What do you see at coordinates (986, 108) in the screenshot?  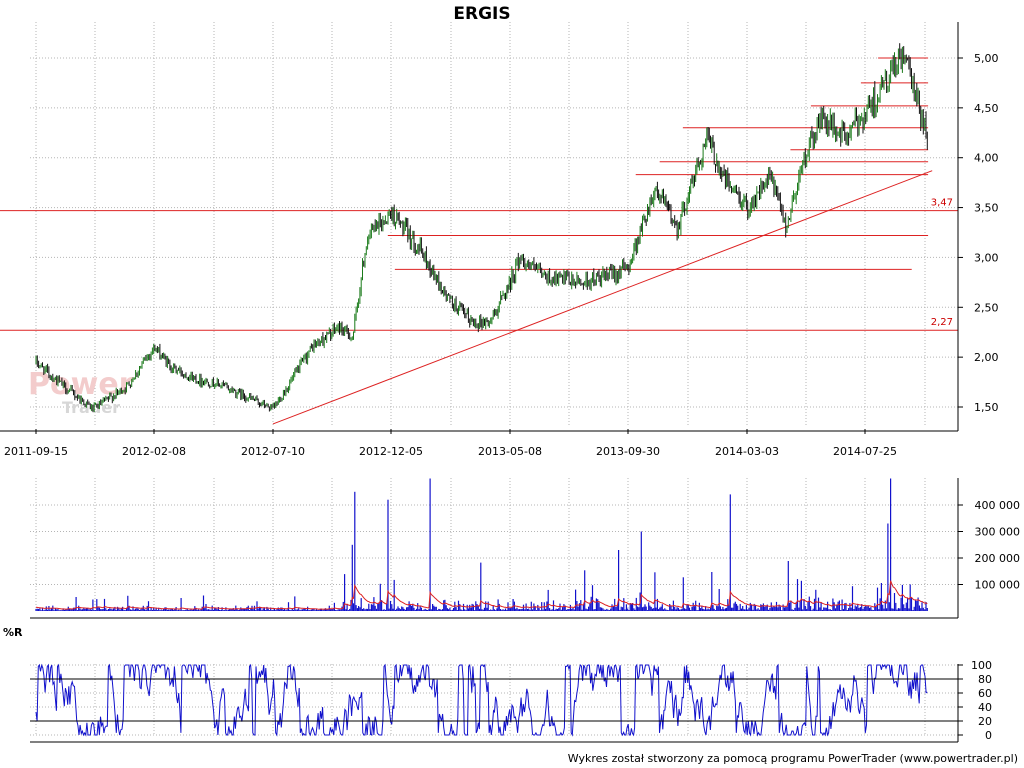 I see `price-y-tick-label: 4,50` at bounding box center [986, 108].